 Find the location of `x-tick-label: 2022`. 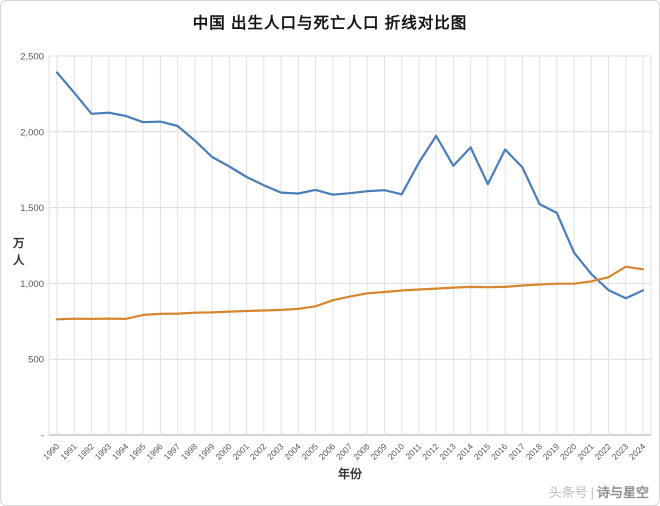

x-tick-label: 2022 is located at coordinates (602, 451).